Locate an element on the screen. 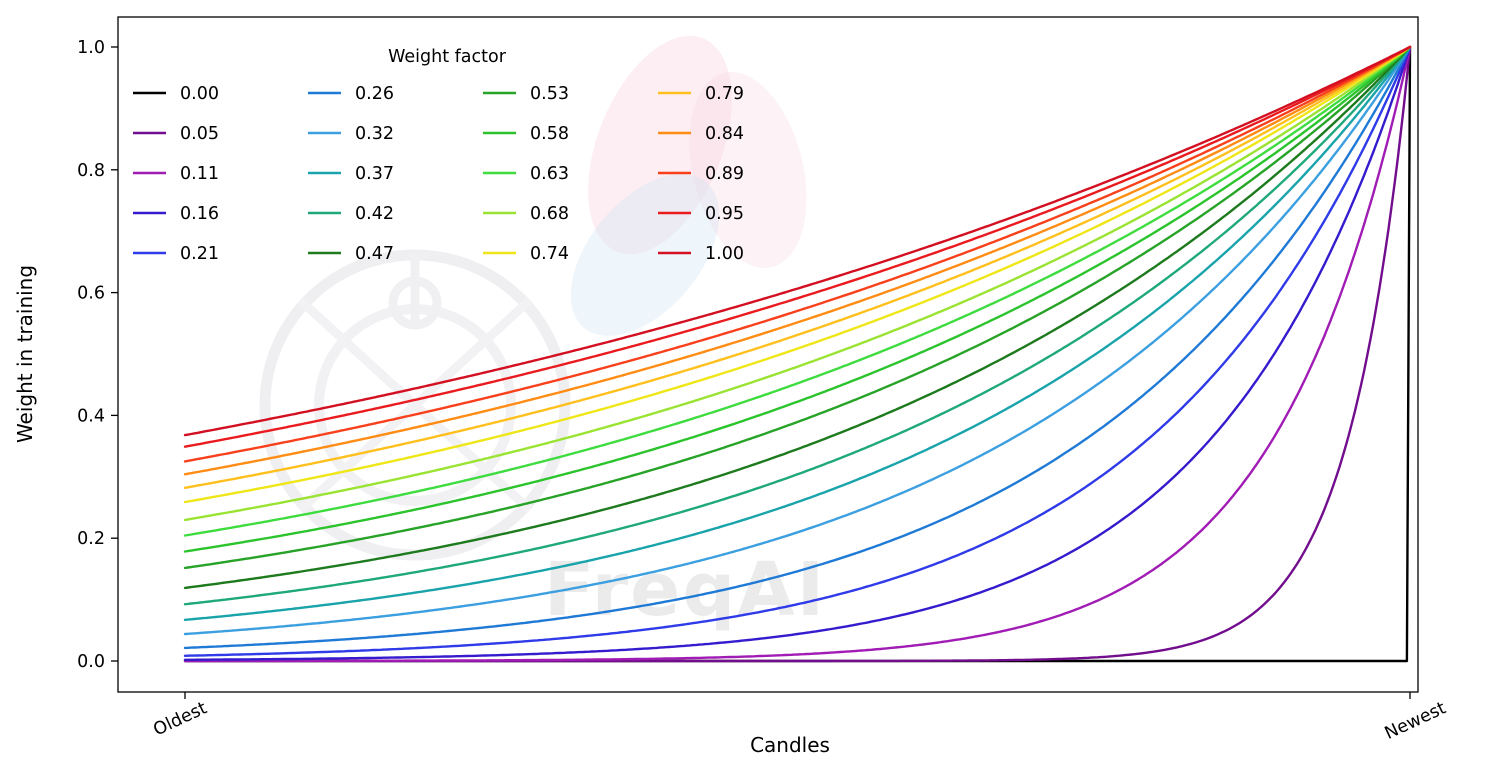 The image size is (1502, 769). legend-item-0.58: 0.58 is located at coordinates (526, 134).